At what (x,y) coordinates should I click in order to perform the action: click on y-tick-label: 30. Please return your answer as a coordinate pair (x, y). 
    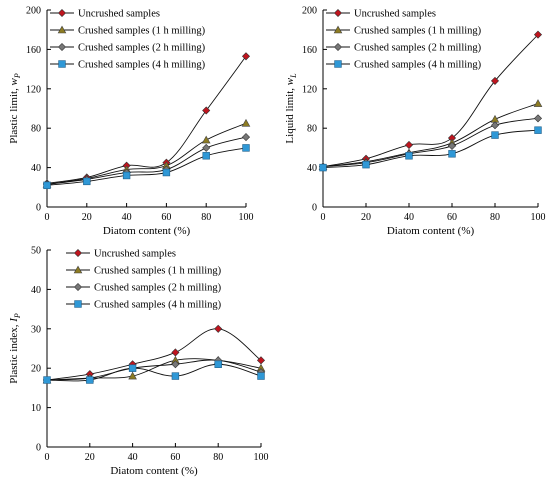
    Looking at the image, I should click on (36, 329).